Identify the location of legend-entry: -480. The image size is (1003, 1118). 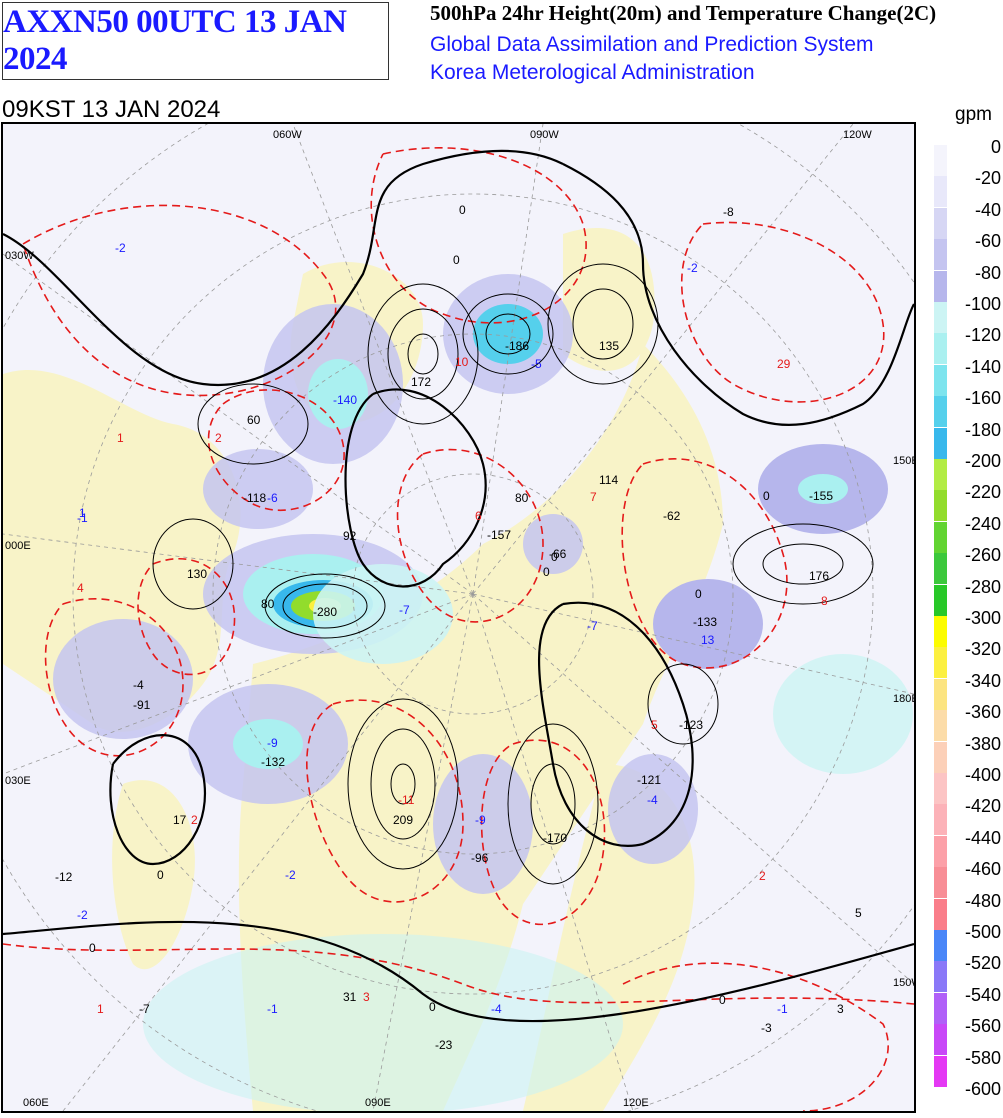
(968, 910).